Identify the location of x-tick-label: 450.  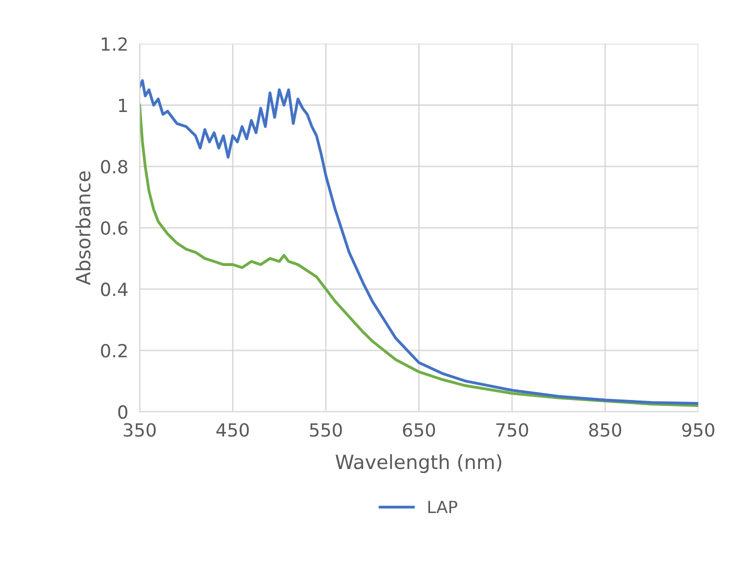
(232, 430).